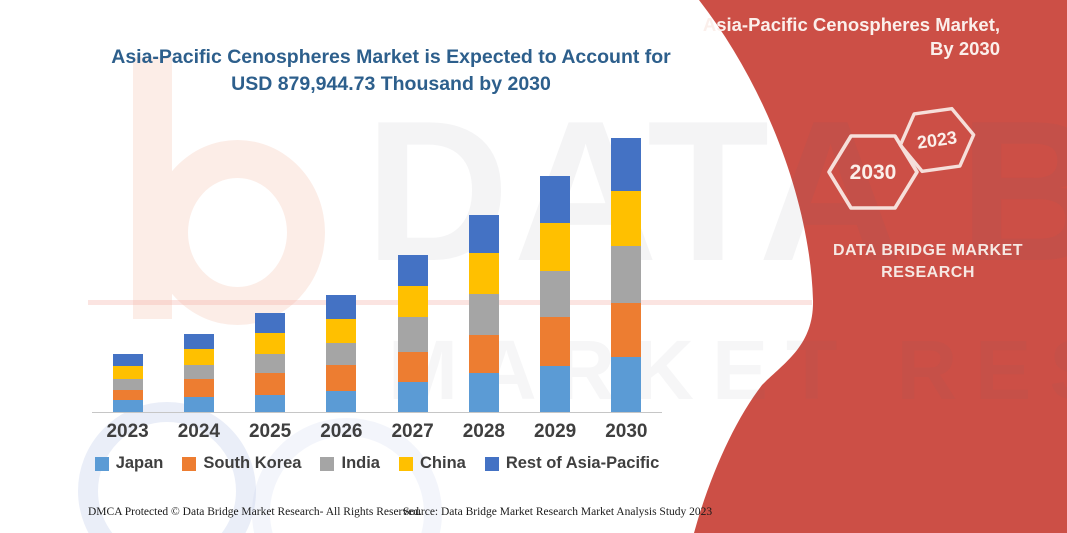 Image resolution: width=1067 pixels, height=533 pixels. I want to click on year-badges: 2030 2023, so click(901, 158).